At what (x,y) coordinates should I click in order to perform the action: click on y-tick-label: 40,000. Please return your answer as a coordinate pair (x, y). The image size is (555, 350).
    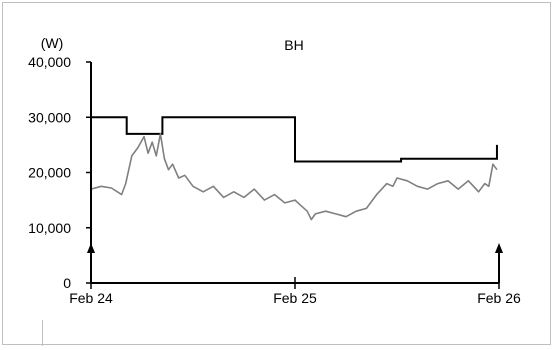
    Looking at the image, I should click on (49, 62).